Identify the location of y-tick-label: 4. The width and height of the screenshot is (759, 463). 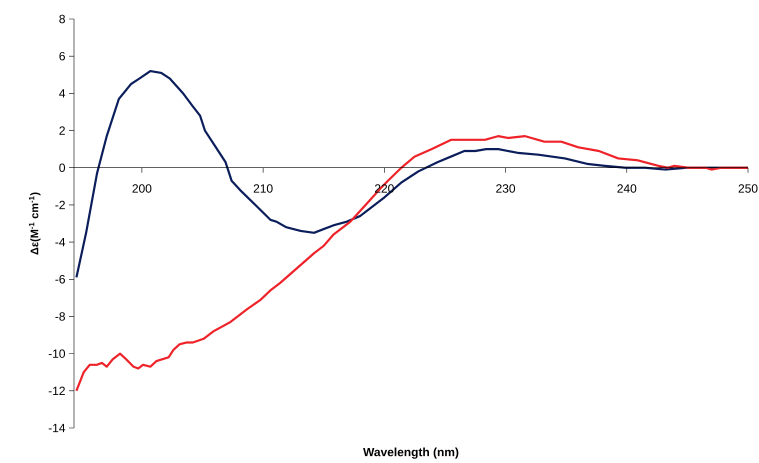
(62, 93).